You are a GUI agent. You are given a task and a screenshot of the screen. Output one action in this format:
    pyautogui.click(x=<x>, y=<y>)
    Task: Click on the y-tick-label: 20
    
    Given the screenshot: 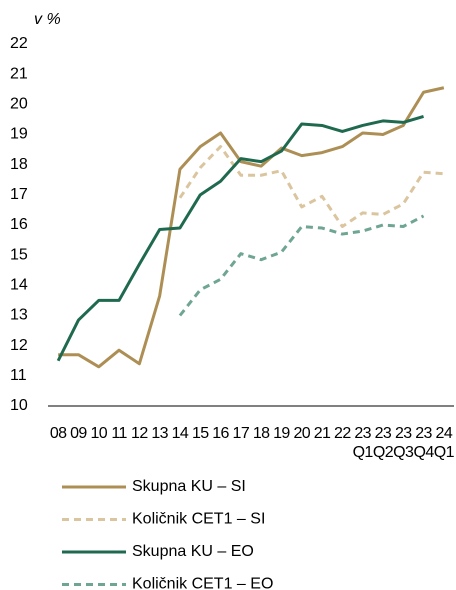 What is the action you would take?
    pyautogui.click(x=19, y=104)
    